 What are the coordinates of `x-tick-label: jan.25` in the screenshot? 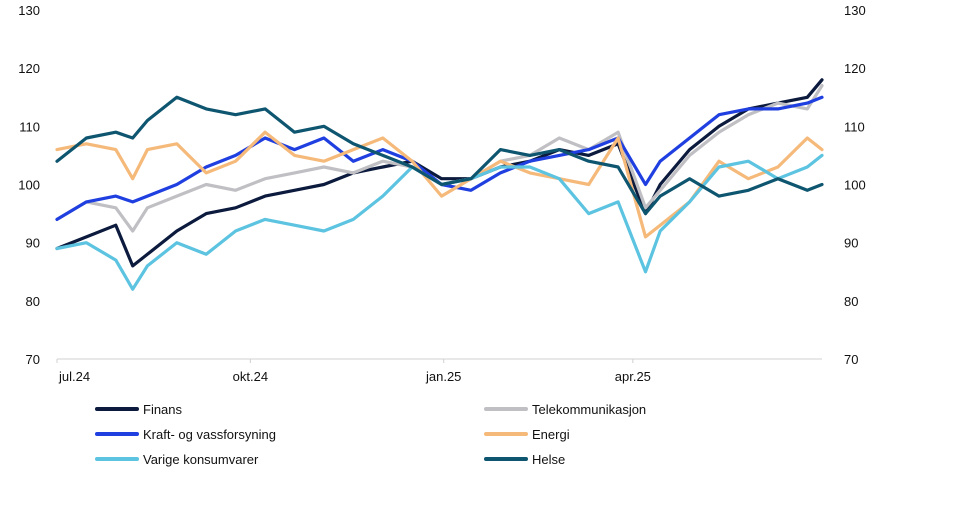 It's located at (443, 376).